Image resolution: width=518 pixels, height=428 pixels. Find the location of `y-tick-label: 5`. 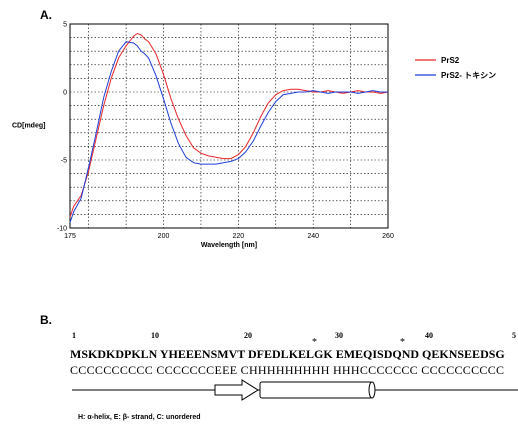

y-tick-label: 5 is located at coordinates (65, 25).